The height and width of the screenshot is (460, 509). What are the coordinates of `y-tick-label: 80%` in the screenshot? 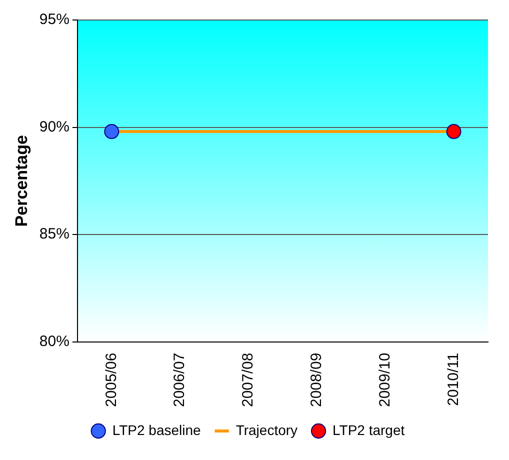 It's located at (54, 341).